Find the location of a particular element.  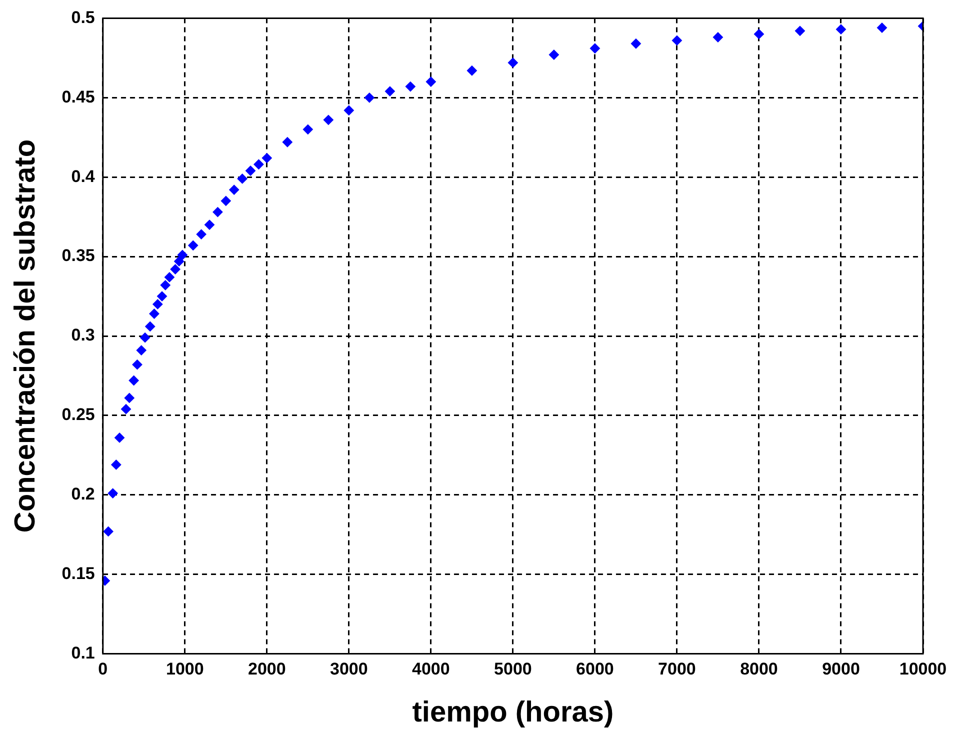

x-axis-title: tiempo (horas) is located at coordinates (513, 712).